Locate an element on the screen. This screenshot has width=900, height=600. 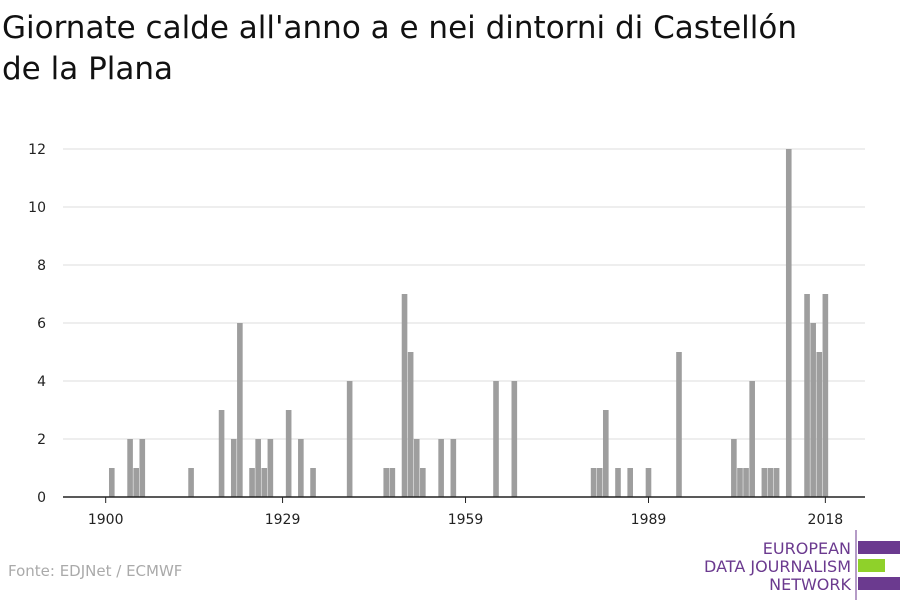
x-tick-label: 1989 is located at coordinates (649, 520).